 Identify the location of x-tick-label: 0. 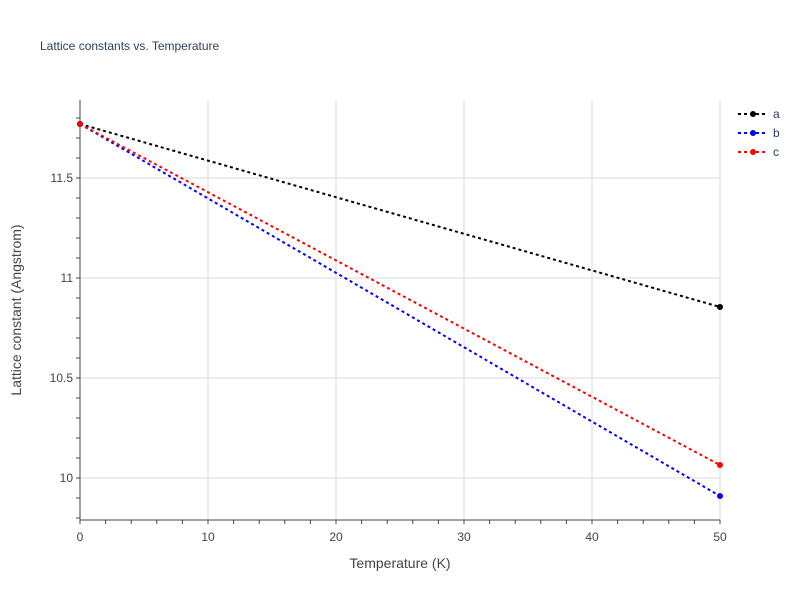
(80, 537).